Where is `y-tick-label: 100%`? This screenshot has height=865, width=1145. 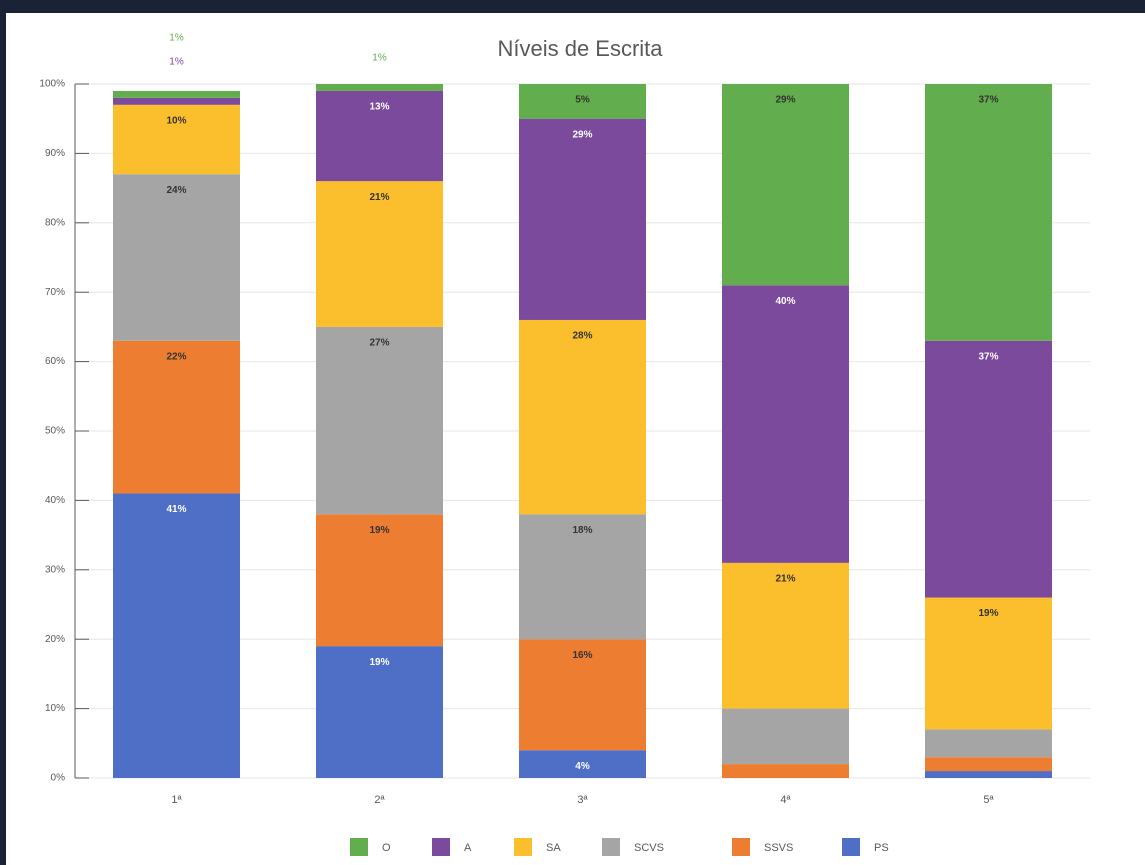 y-tick-label: 100% is located at coordinates (52, 84).